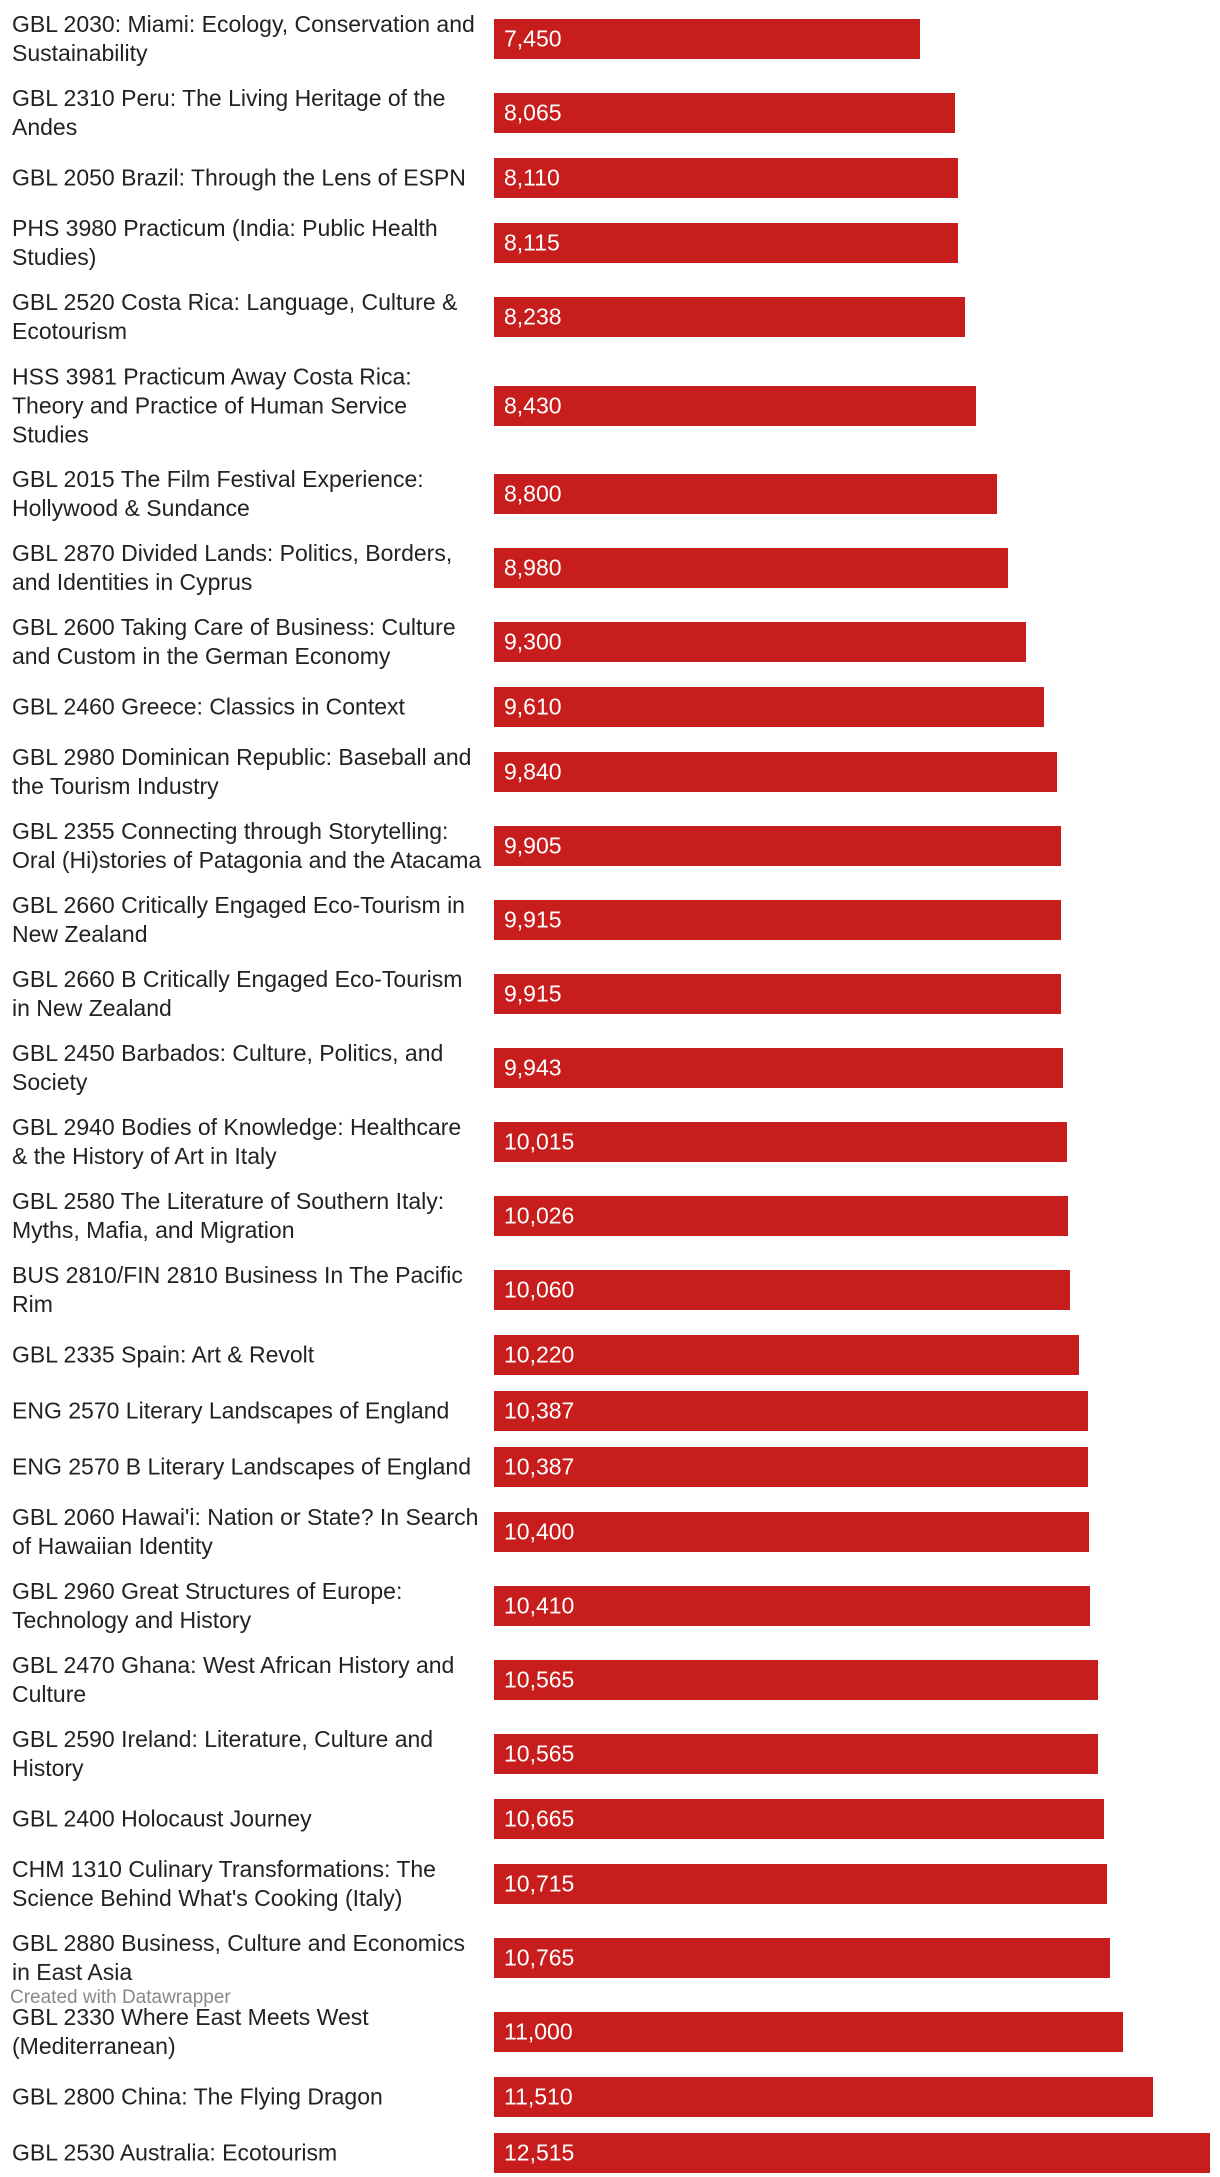 This screenshot has height=2177, width=1220. I want to click on bar: 8,065, so click(725, 113).